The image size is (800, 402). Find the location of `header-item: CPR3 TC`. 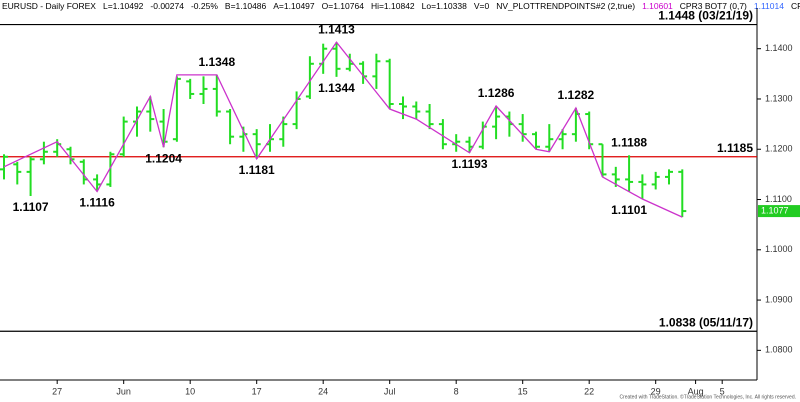

header-item: CPR3 TC is located at coordinates (795, 6).